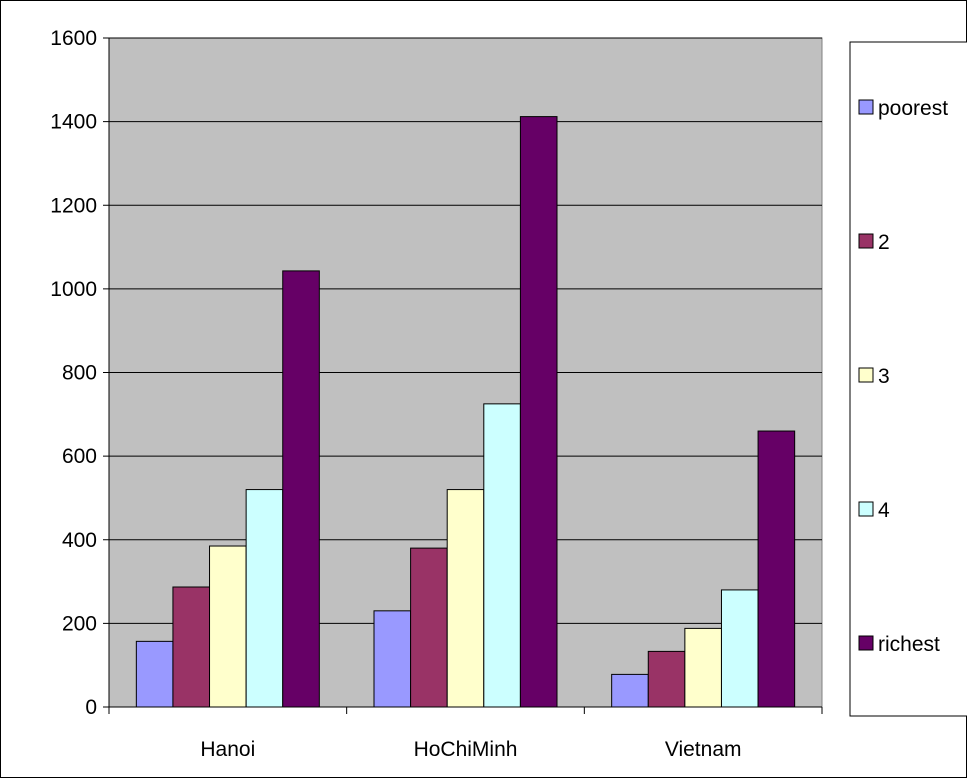 This screenshot has height=779, width=967. What do you see at coordinates (909, 644) in the screenshot?
I see `legend-label-richest: richest` at bounding box center [909, 644].